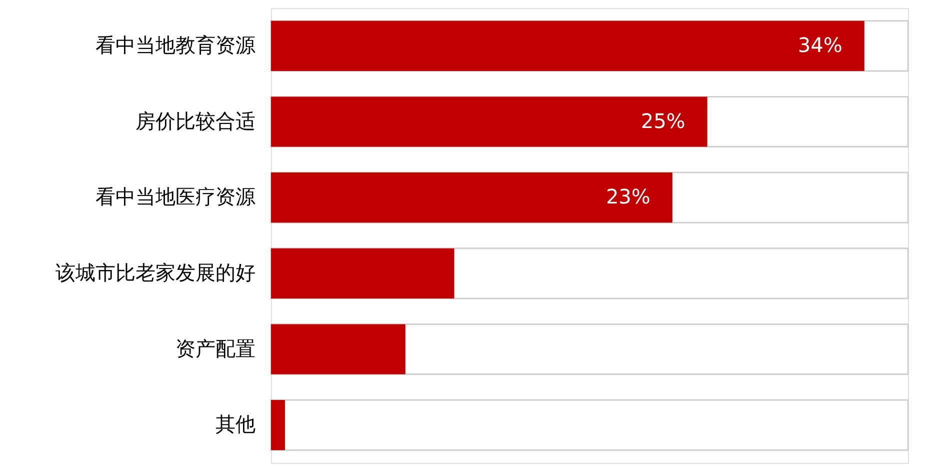 Image resolution: width=952 pixels, height=472 pixels. Describe the element at coordinates (820, 44) in the screenshot. I see `data-label: 34%` at that location.